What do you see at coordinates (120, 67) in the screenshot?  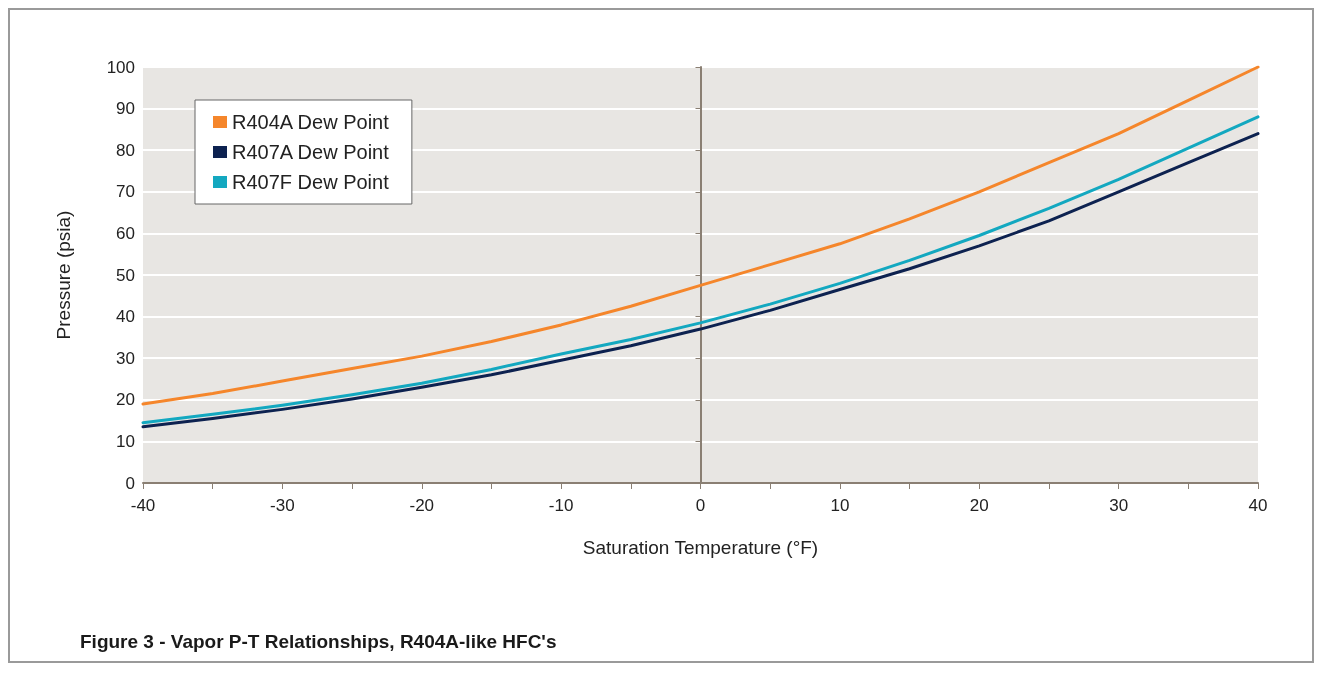 I see `y-tick-label: 100` at bounding box center [120, 67].